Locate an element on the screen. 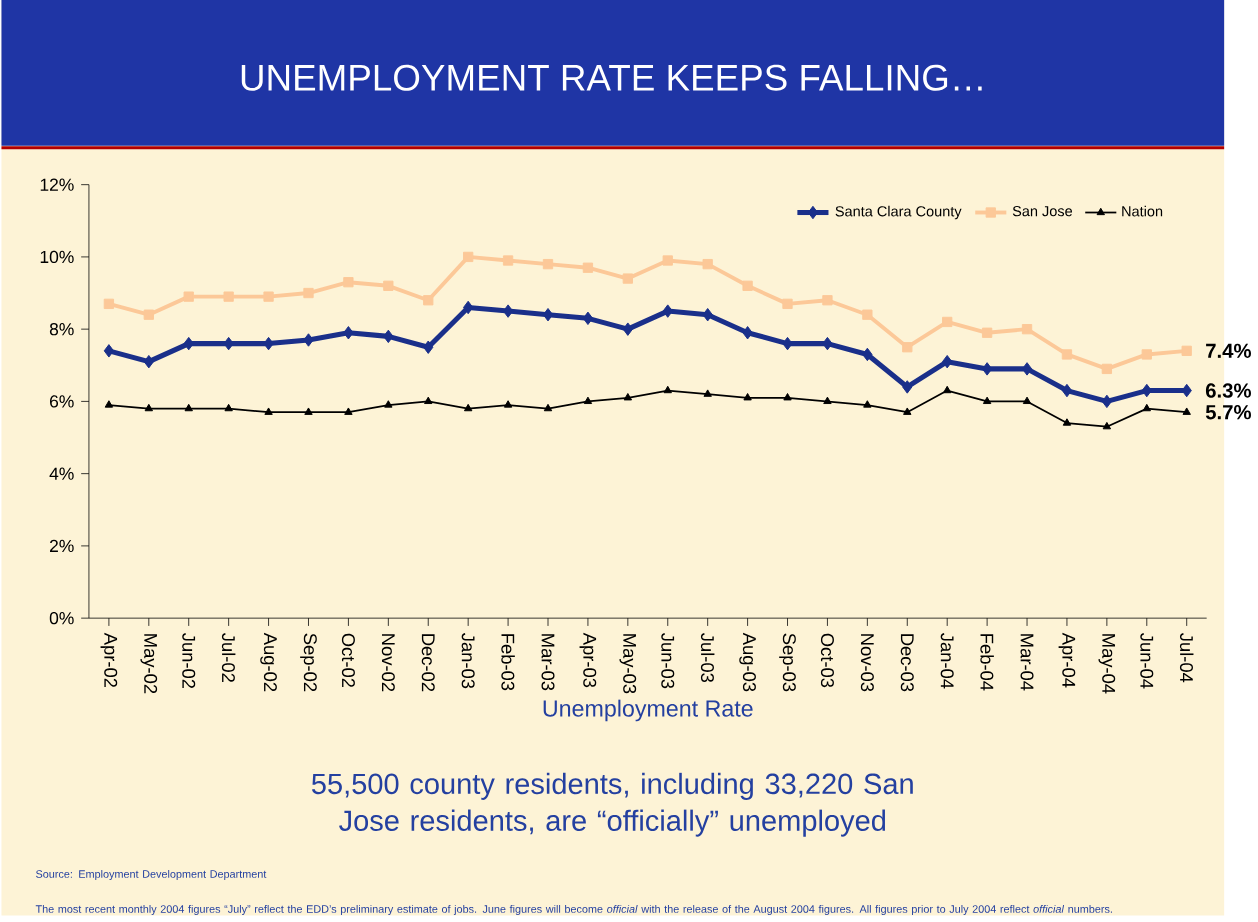 This screenshot has height=922, width=1258. x-tick-label: Sep-02 is located at coordinates (308, 662).